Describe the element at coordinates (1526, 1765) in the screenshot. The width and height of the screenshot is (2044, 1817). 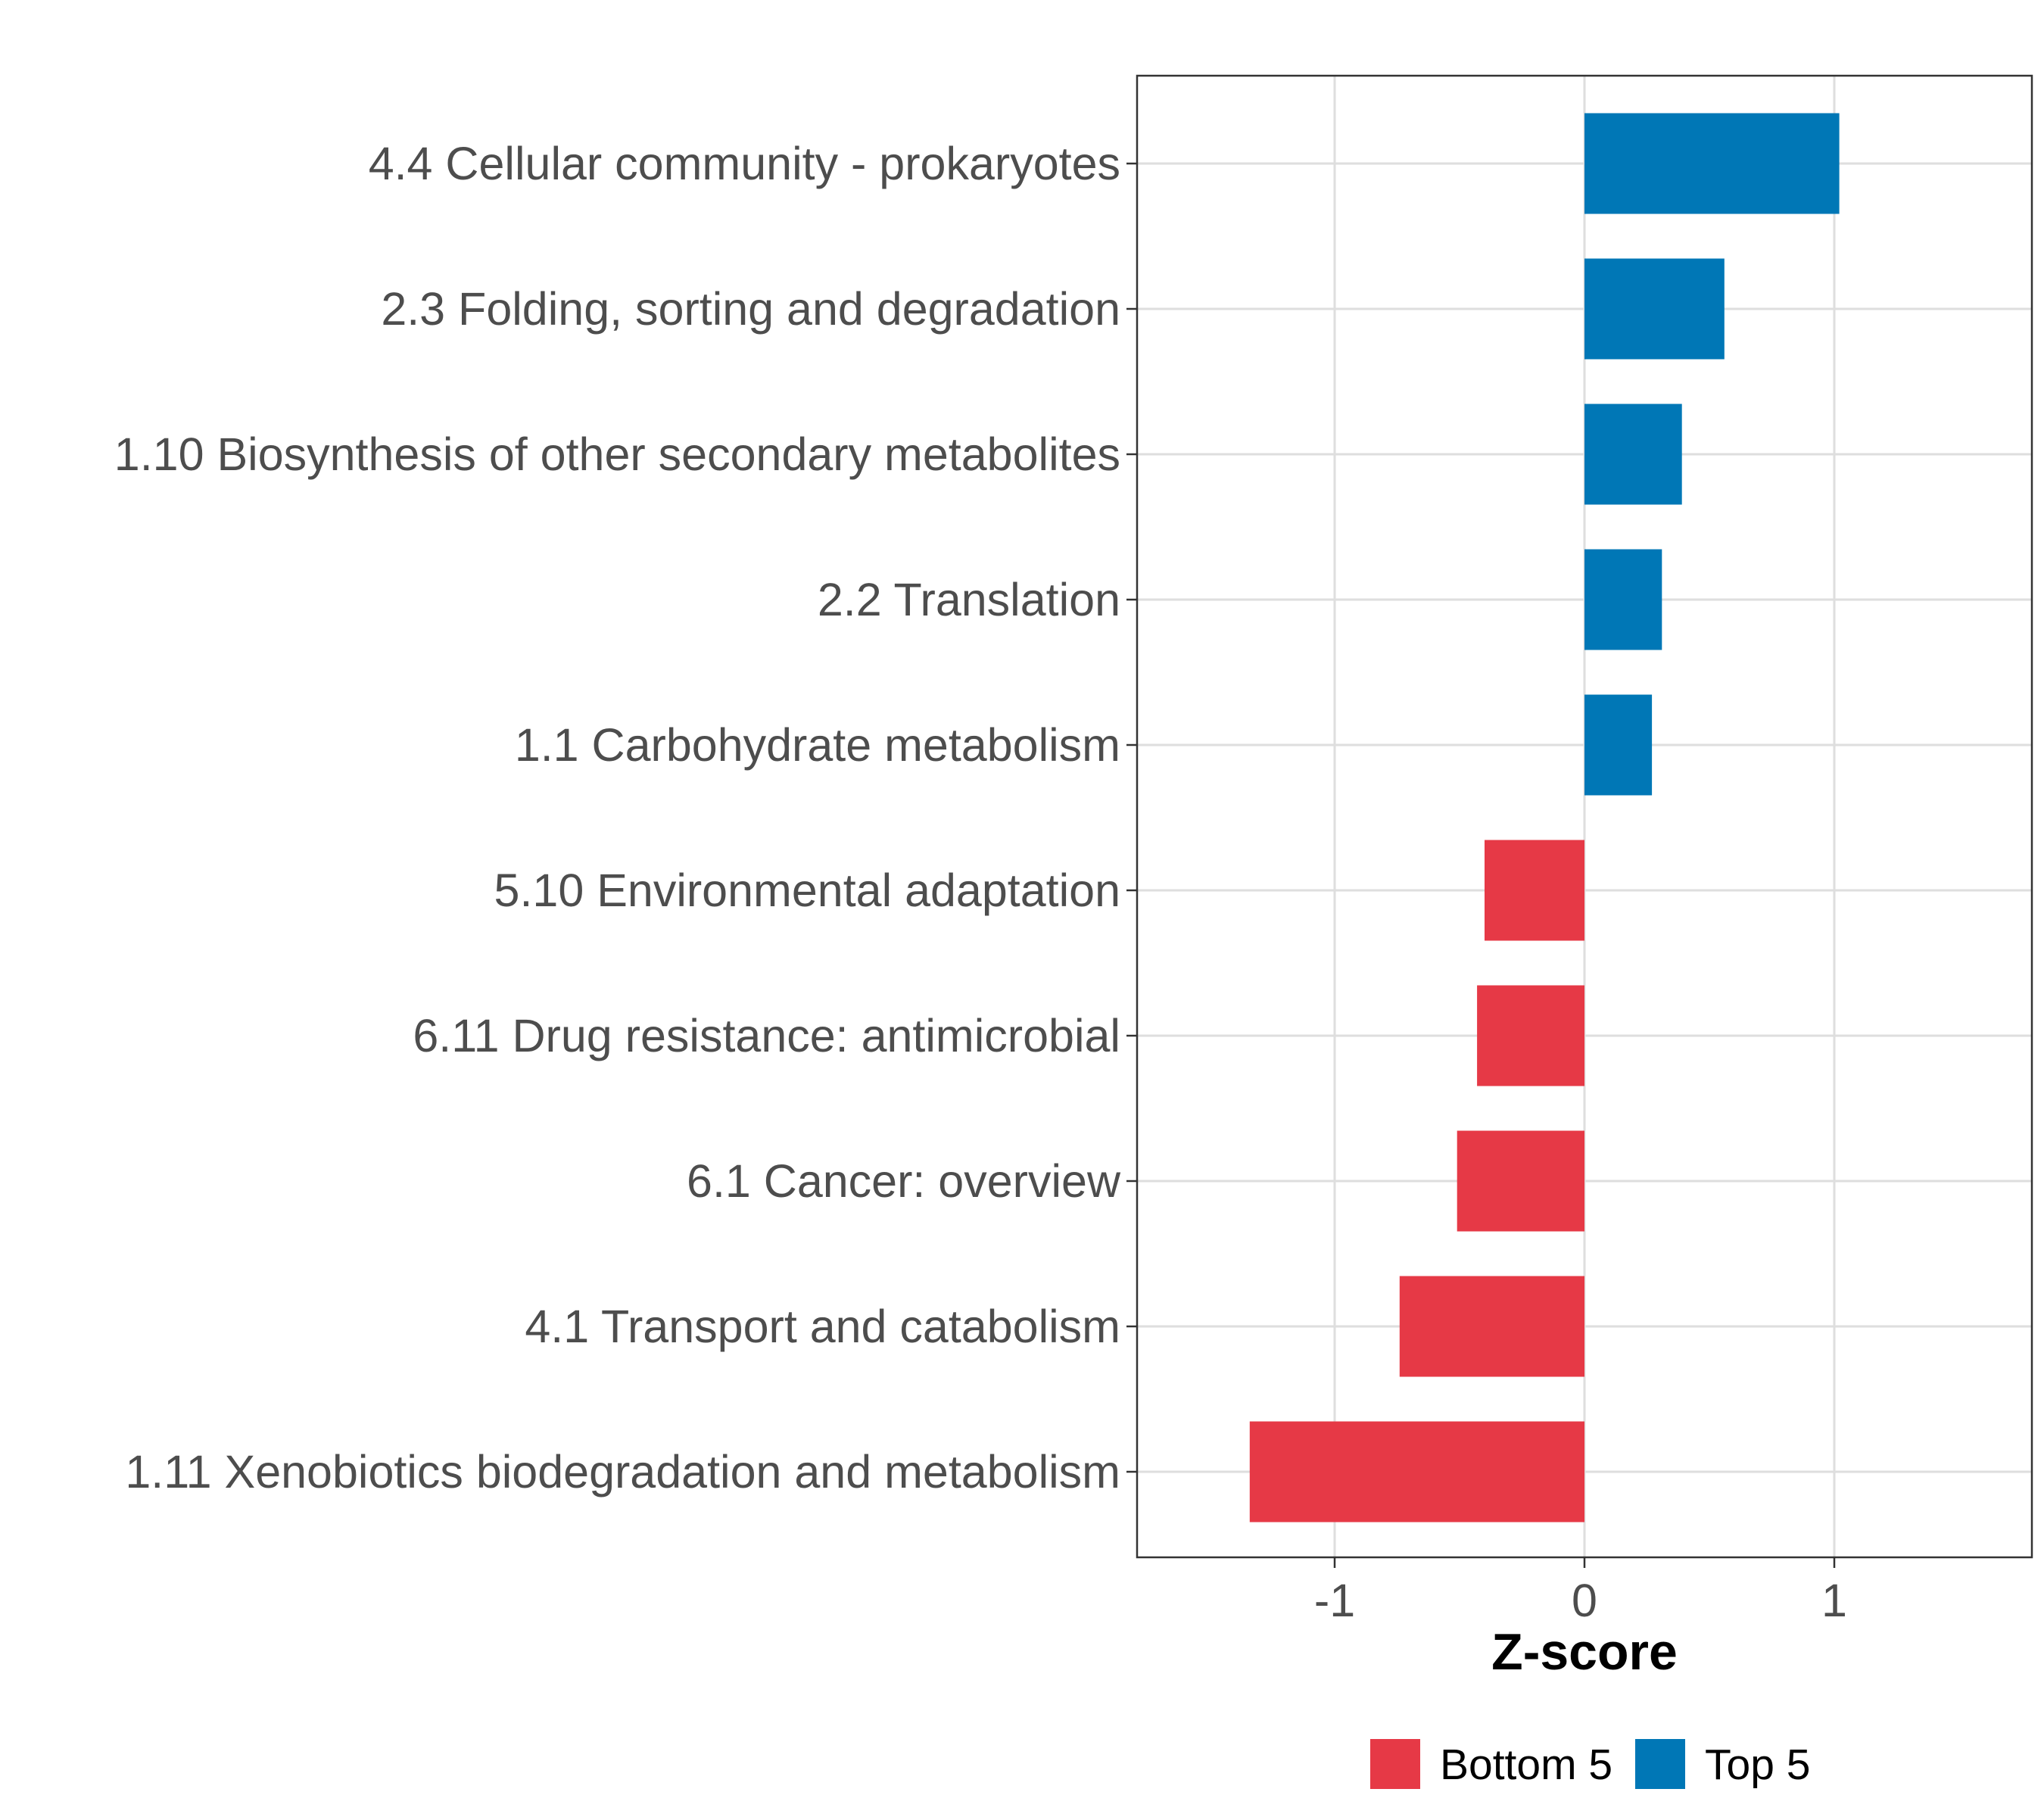
I see `legend-label: Bottom 5` at that location.